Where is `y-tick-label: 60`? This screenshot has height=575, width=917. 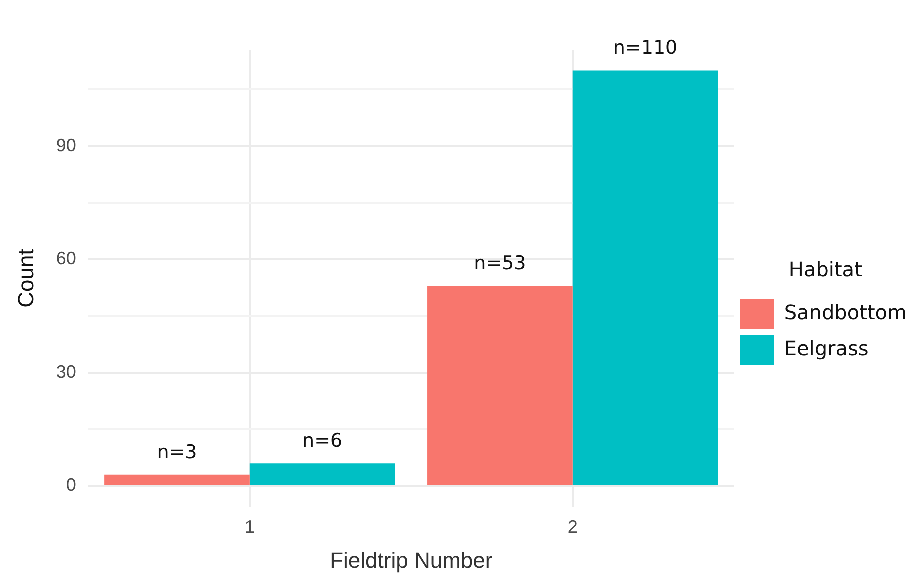 y-tick-label: 60 is located at coordinates (66, 258).